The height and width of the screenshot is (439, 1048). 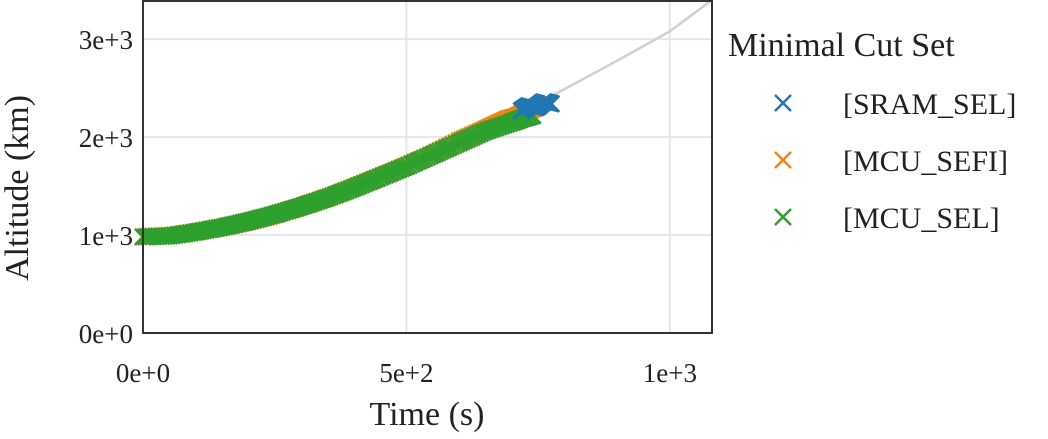 What do you see at coordinates (551, 103) in the screenshot?
I see `data-point` at bounding box center [551, 103].